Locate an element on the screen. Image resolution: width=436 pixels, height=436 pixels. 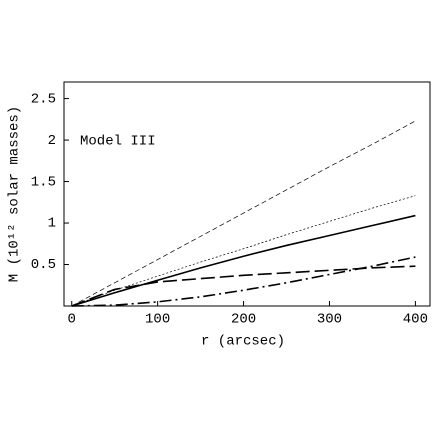
x-tick-label: 300 is located at coordinates (329, 320).